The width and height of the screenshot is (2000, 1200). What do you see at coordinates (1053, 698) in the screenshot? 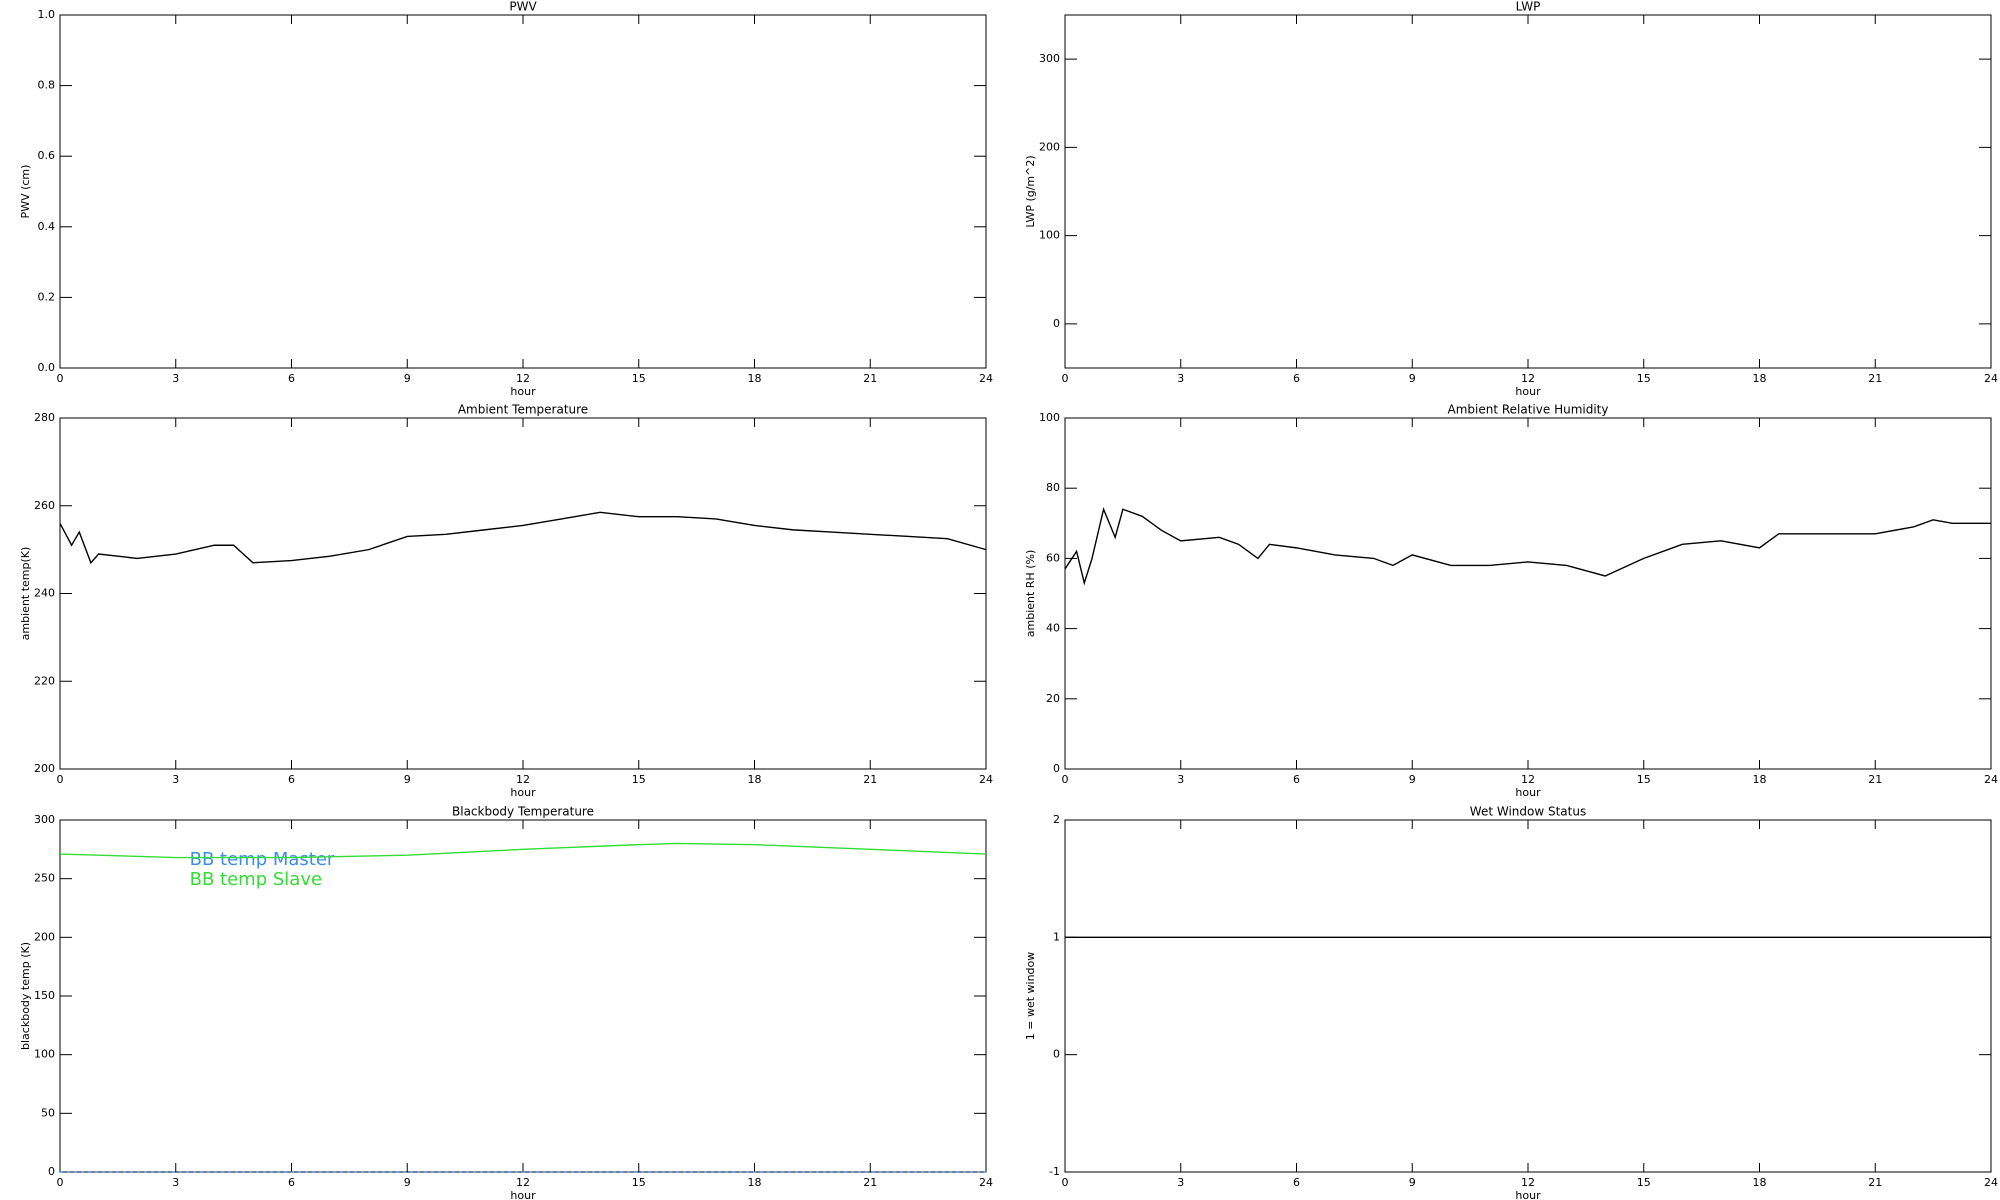
I see `y-tick-label: 20` at bounding box center [1053, 698].